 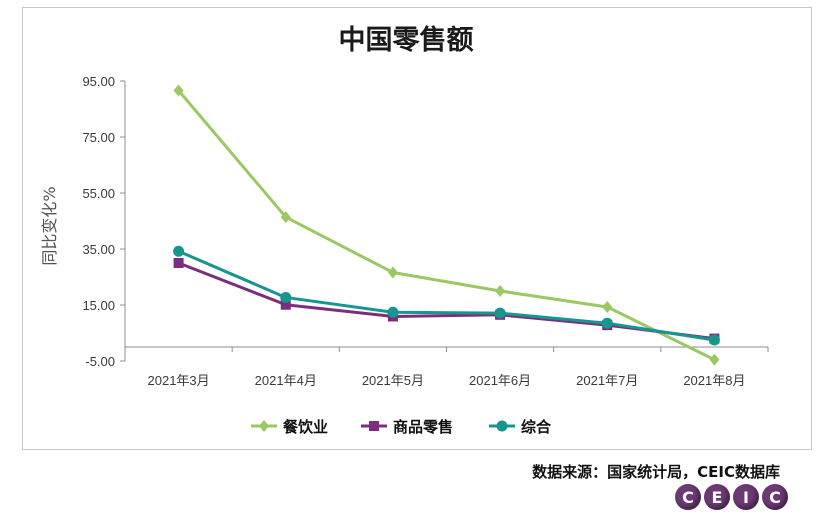 I want to click on x-tick-label: 2021年5月, so click(x=393, y=380).